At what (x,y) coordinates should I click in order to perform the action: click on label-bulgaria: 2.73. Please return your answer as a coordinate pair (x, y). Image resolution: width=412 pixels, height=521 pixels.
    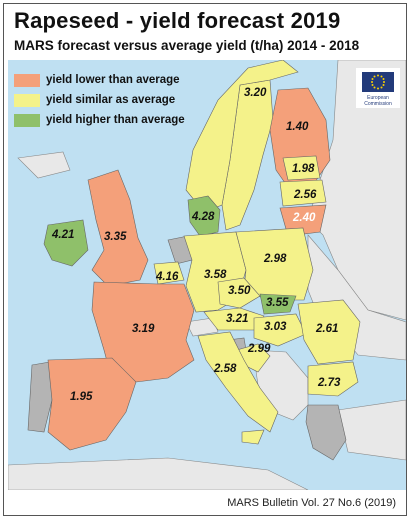
    Looking at the image, I should click on (329, 383).